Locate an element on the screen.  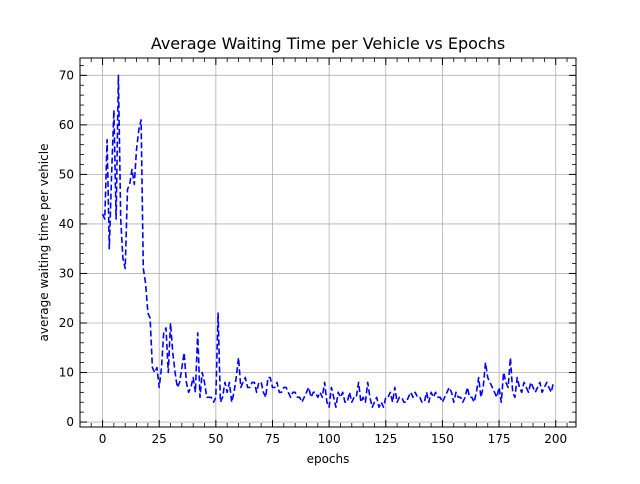
x-tick-label: 50 is located at coordinates (215, 439).